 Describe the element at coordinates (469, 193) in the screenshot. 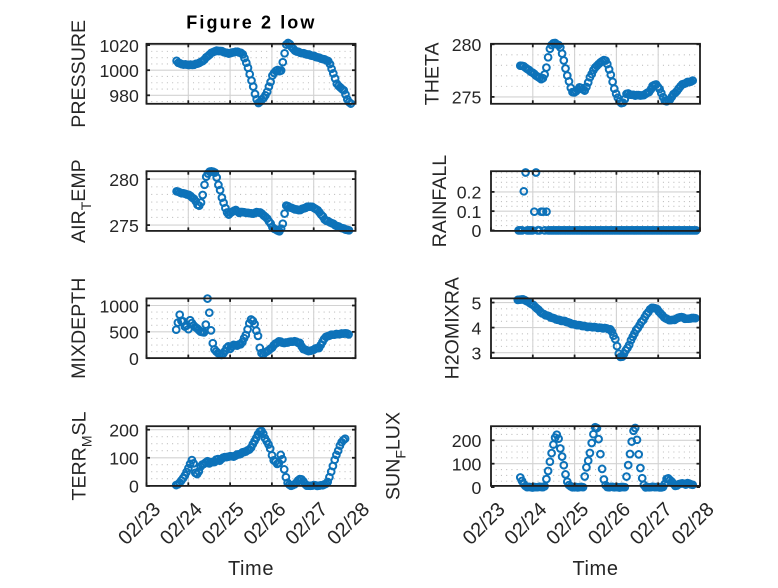

I see `svg-text: 0.2` at that location.